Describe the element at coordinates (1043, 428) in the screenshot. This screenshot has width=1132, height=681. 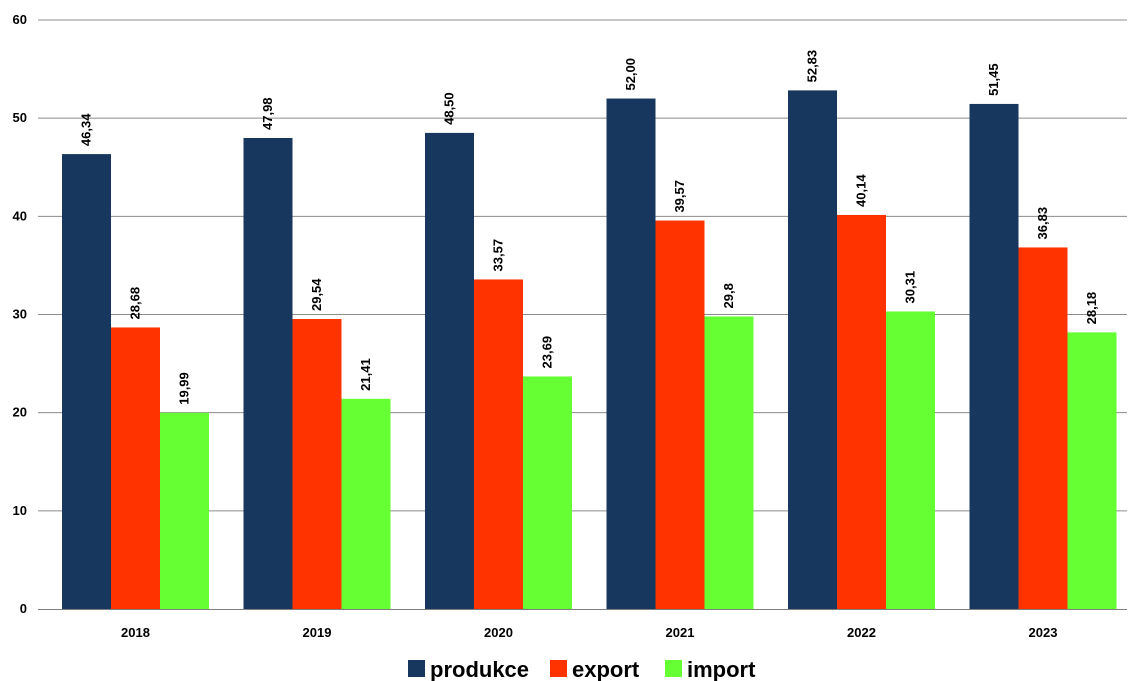
I see `bar-export-2023` at that location.